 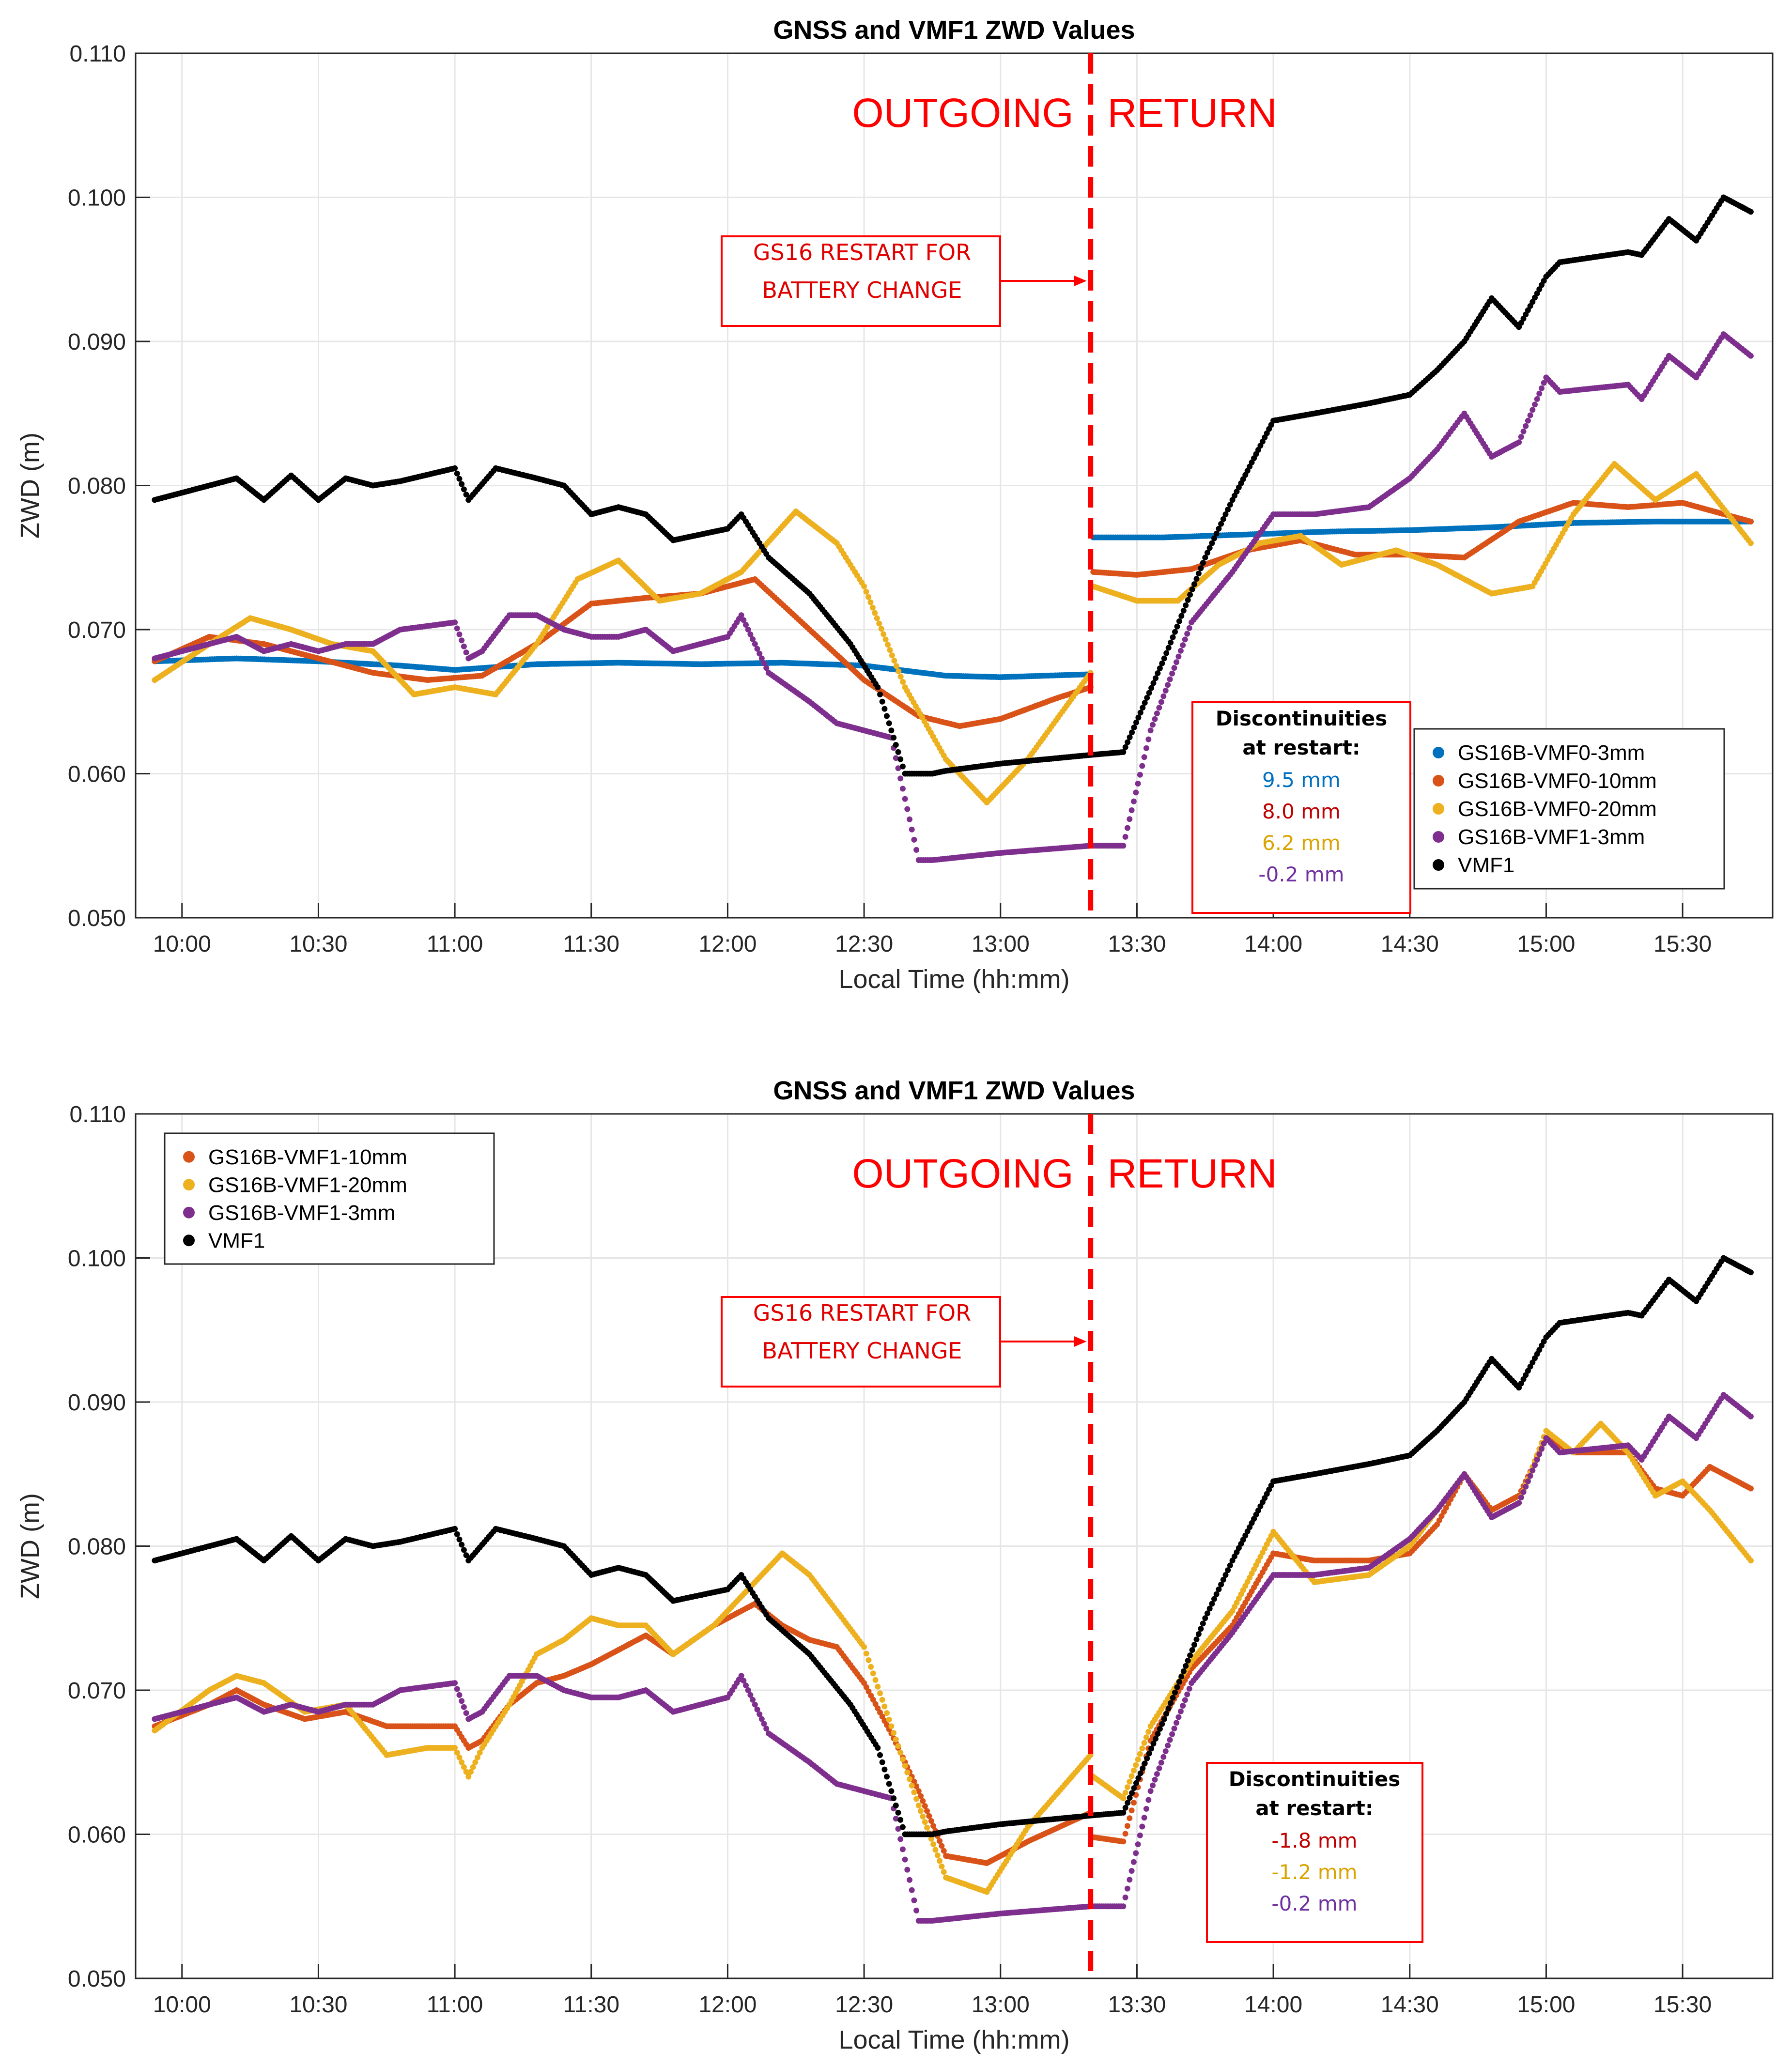 What do you see at coordinates (1001, 944) in the screenshot?
I see `x-tick-label: 13:00` at bounding box center [1001, 944].